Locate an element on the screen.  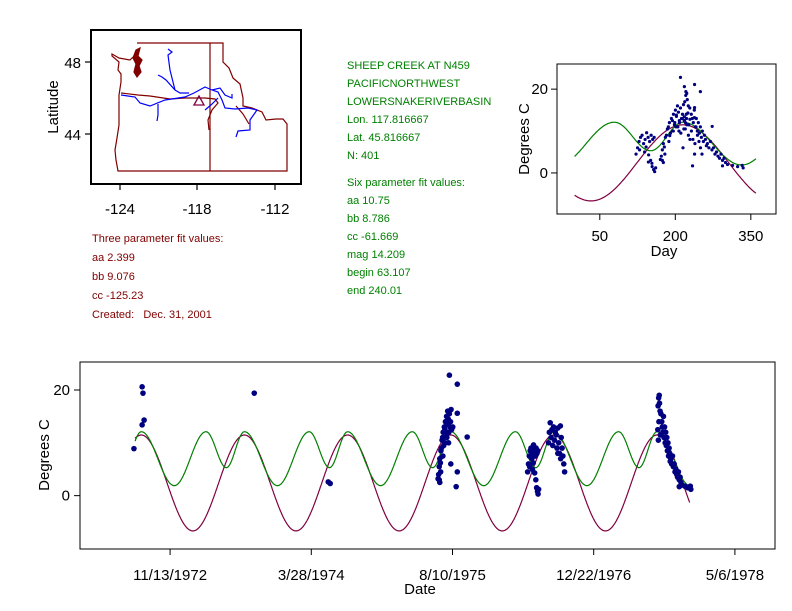
three-param-title: Three parameter fit values: is located at coordinates (157, 239).